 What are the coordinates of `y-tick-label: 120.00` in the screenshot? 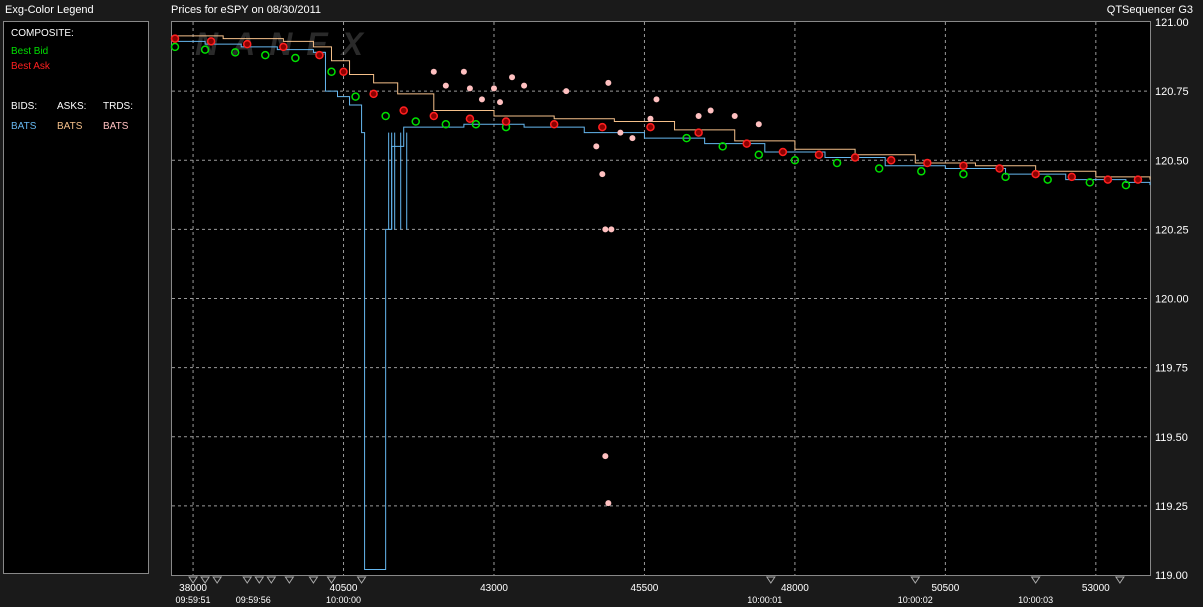 It's located at (1172, 300).